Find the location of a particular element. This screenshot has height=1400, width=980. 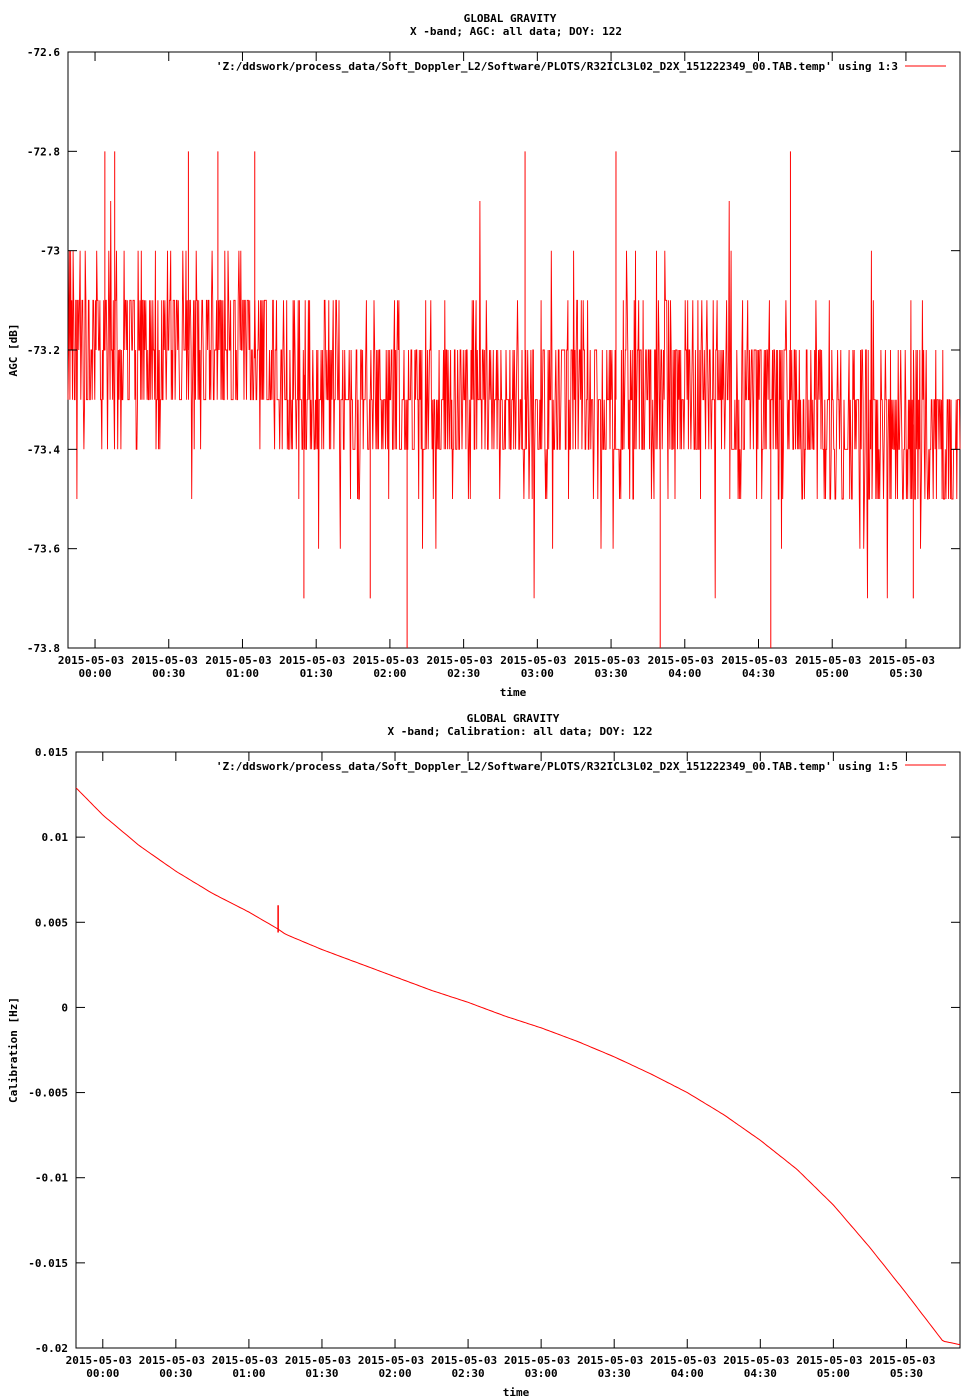

chart1-x-tick-time: 03:30 is located at coordinates (611, 673).